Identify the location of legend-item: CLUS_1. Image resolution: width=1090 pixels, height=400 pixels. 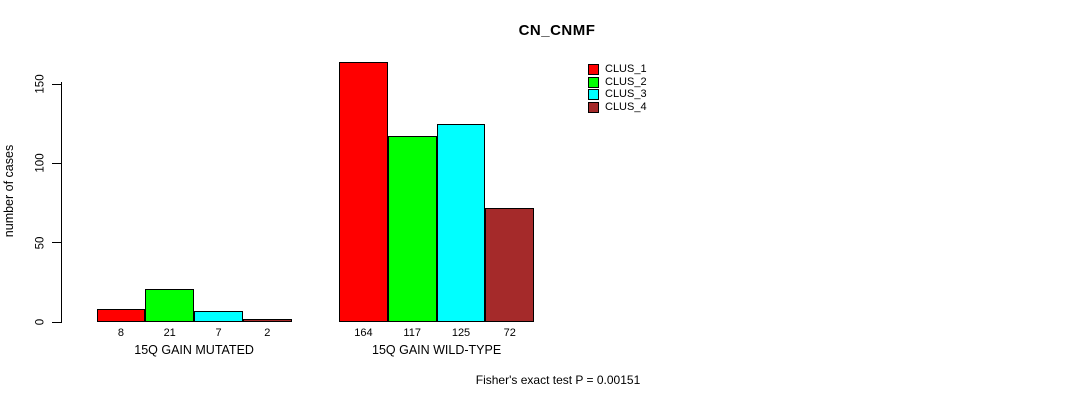
(617, 69).